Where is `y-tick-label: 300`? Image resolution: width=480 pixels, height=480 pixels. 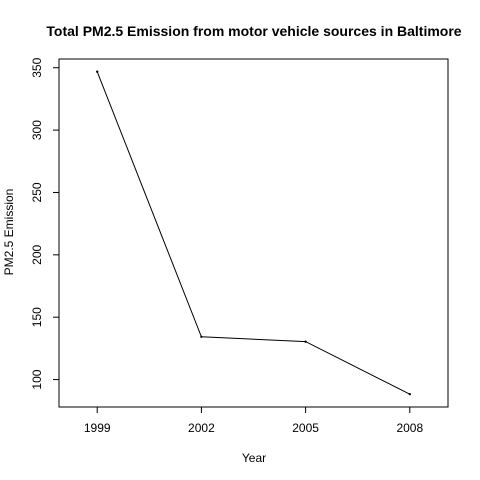 y-tick-label: 300 is located at coordinates (37, 130).